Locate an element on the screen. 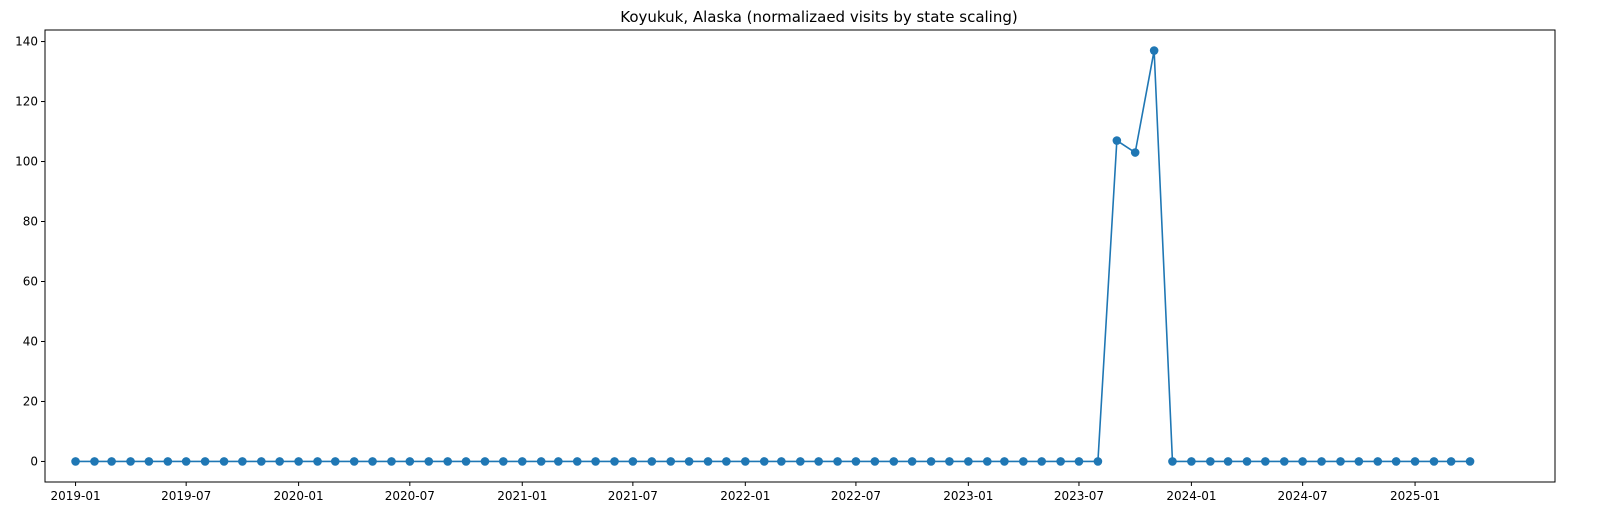 The height and width of the screenshot is (526, 1606). x-tick-label: 2025-01 is located at coordinates (1415, 496).